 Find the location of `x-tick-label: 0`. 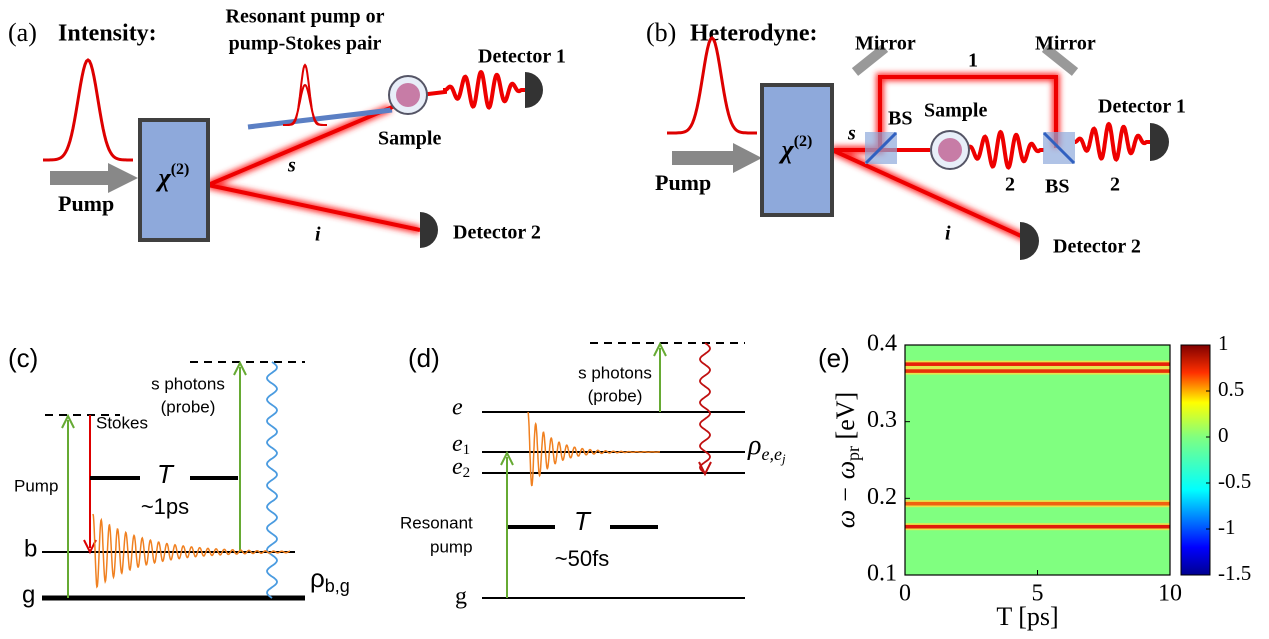

x-tick-label: 0 is located at coordinates (905, 594).